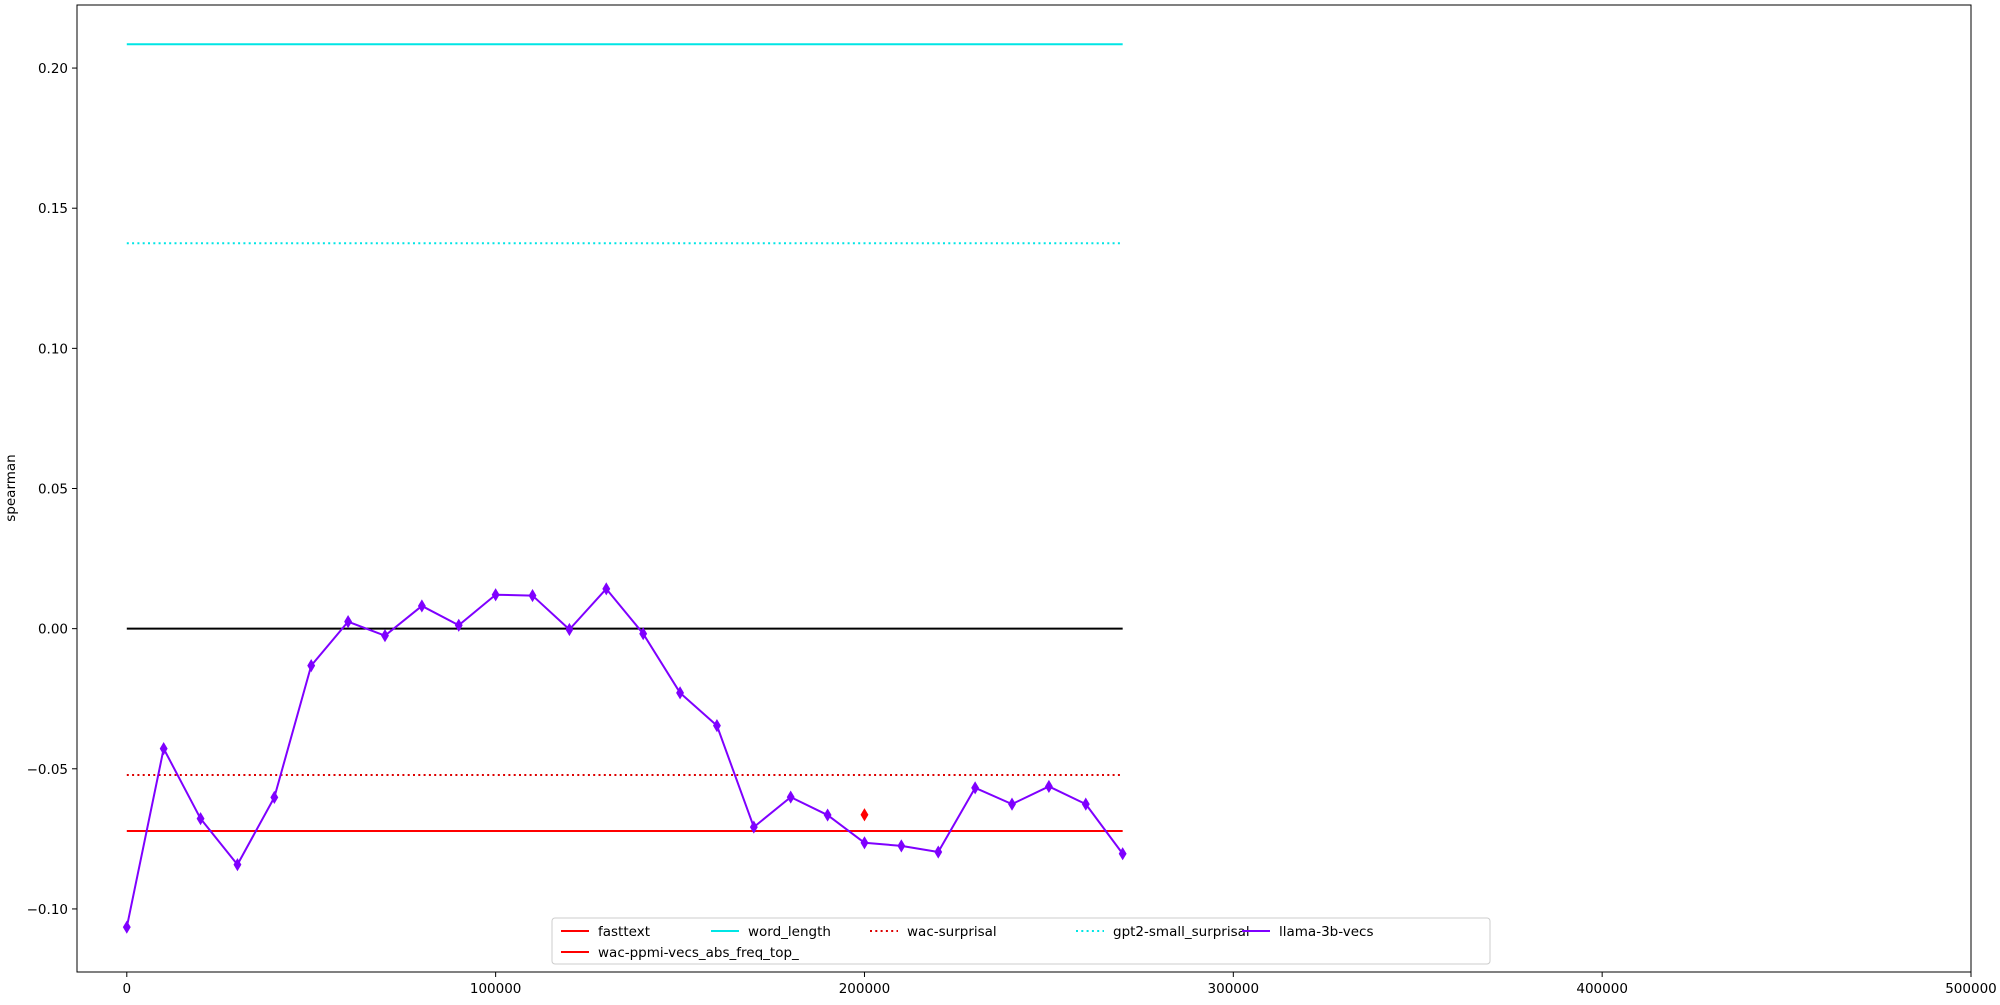 This screenshot has width=2000, height=1005. I want to click on x-tick-label: 0, so click(126, 989).